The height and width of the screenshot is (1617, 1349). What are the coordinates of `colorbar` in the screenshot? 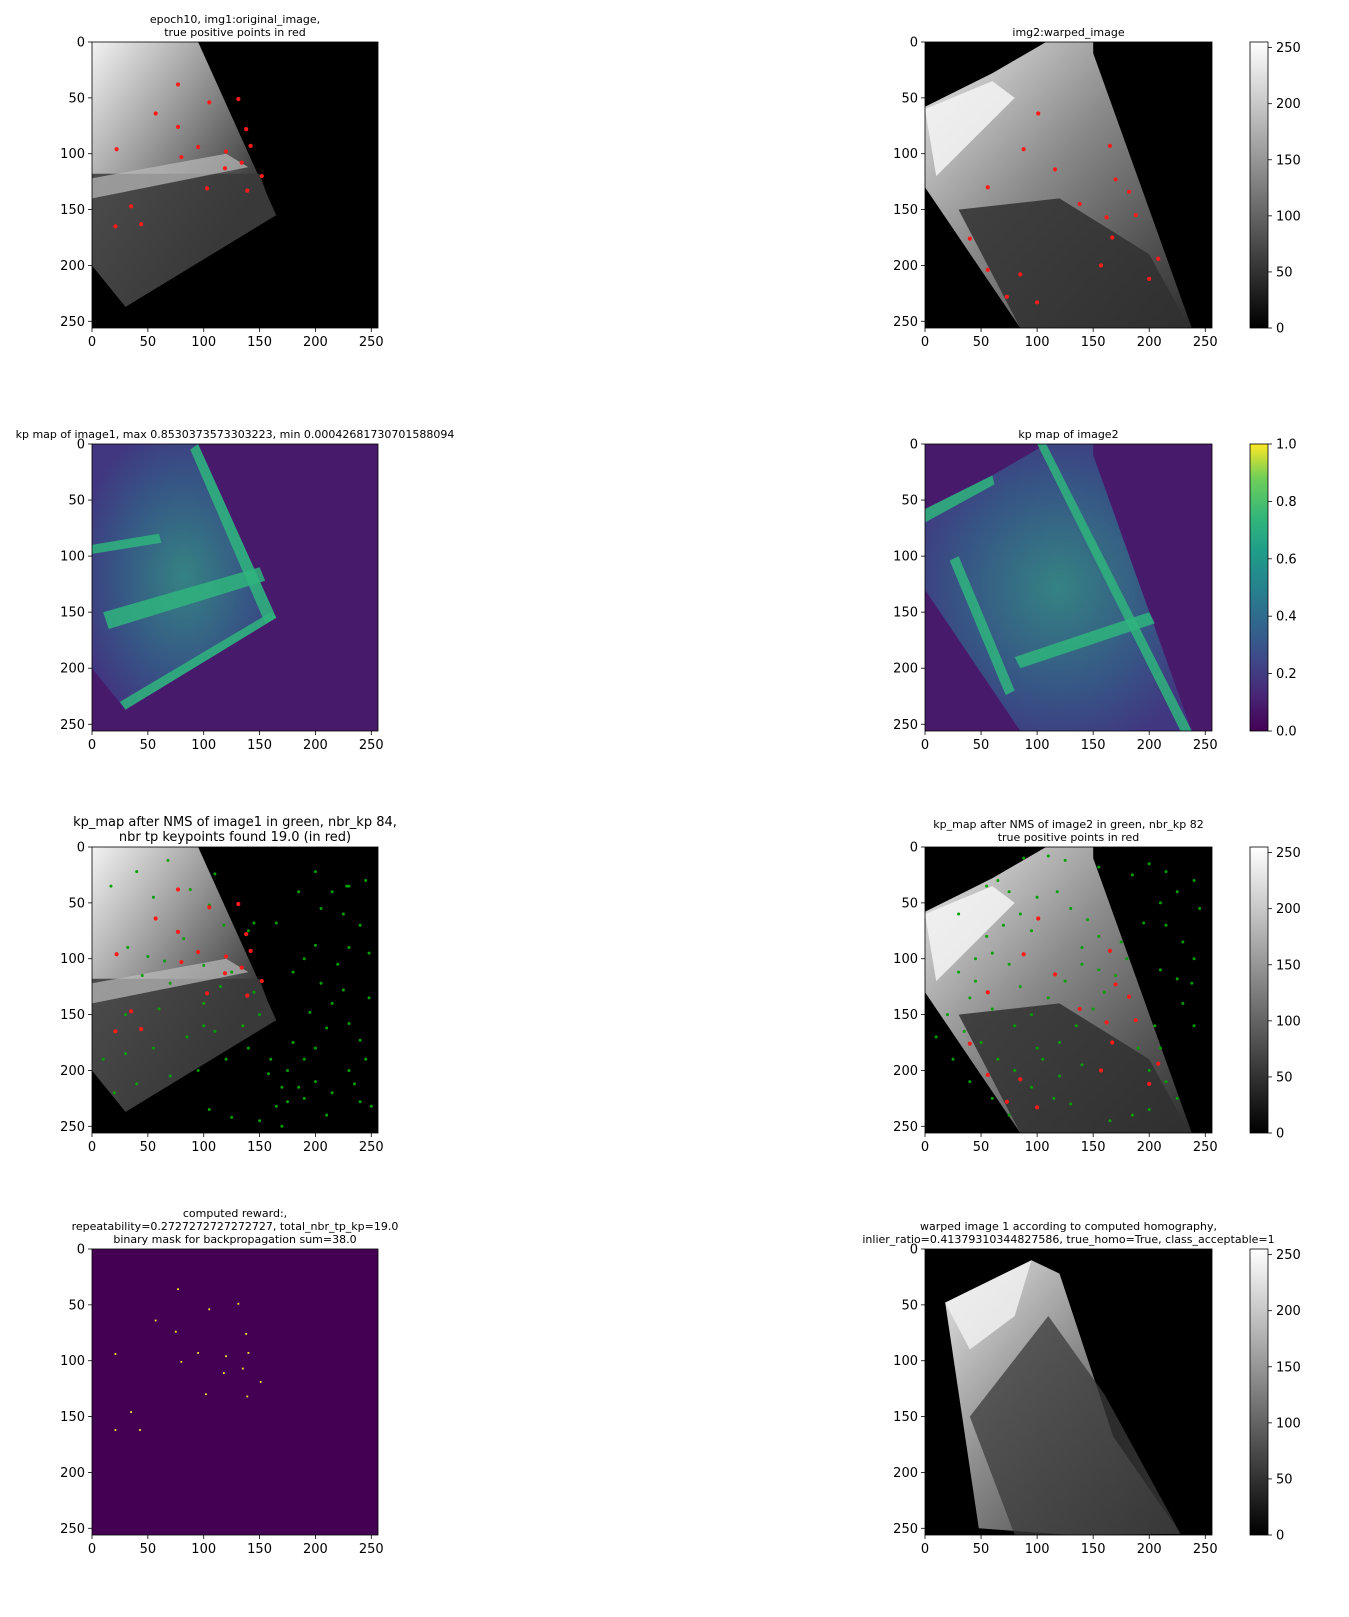 It's located at (1259, 587).